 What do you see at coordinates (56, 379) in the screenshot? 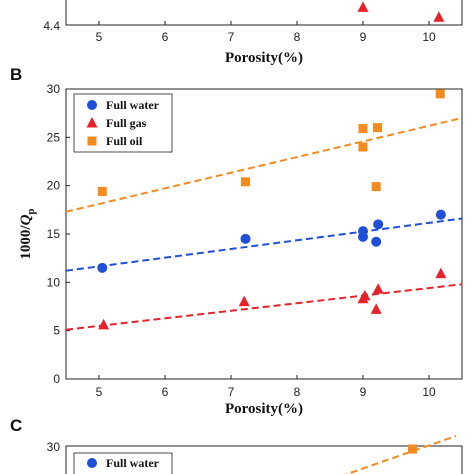
I see `panel-b-ytick-label: 0` at bounding box center [56, 379].